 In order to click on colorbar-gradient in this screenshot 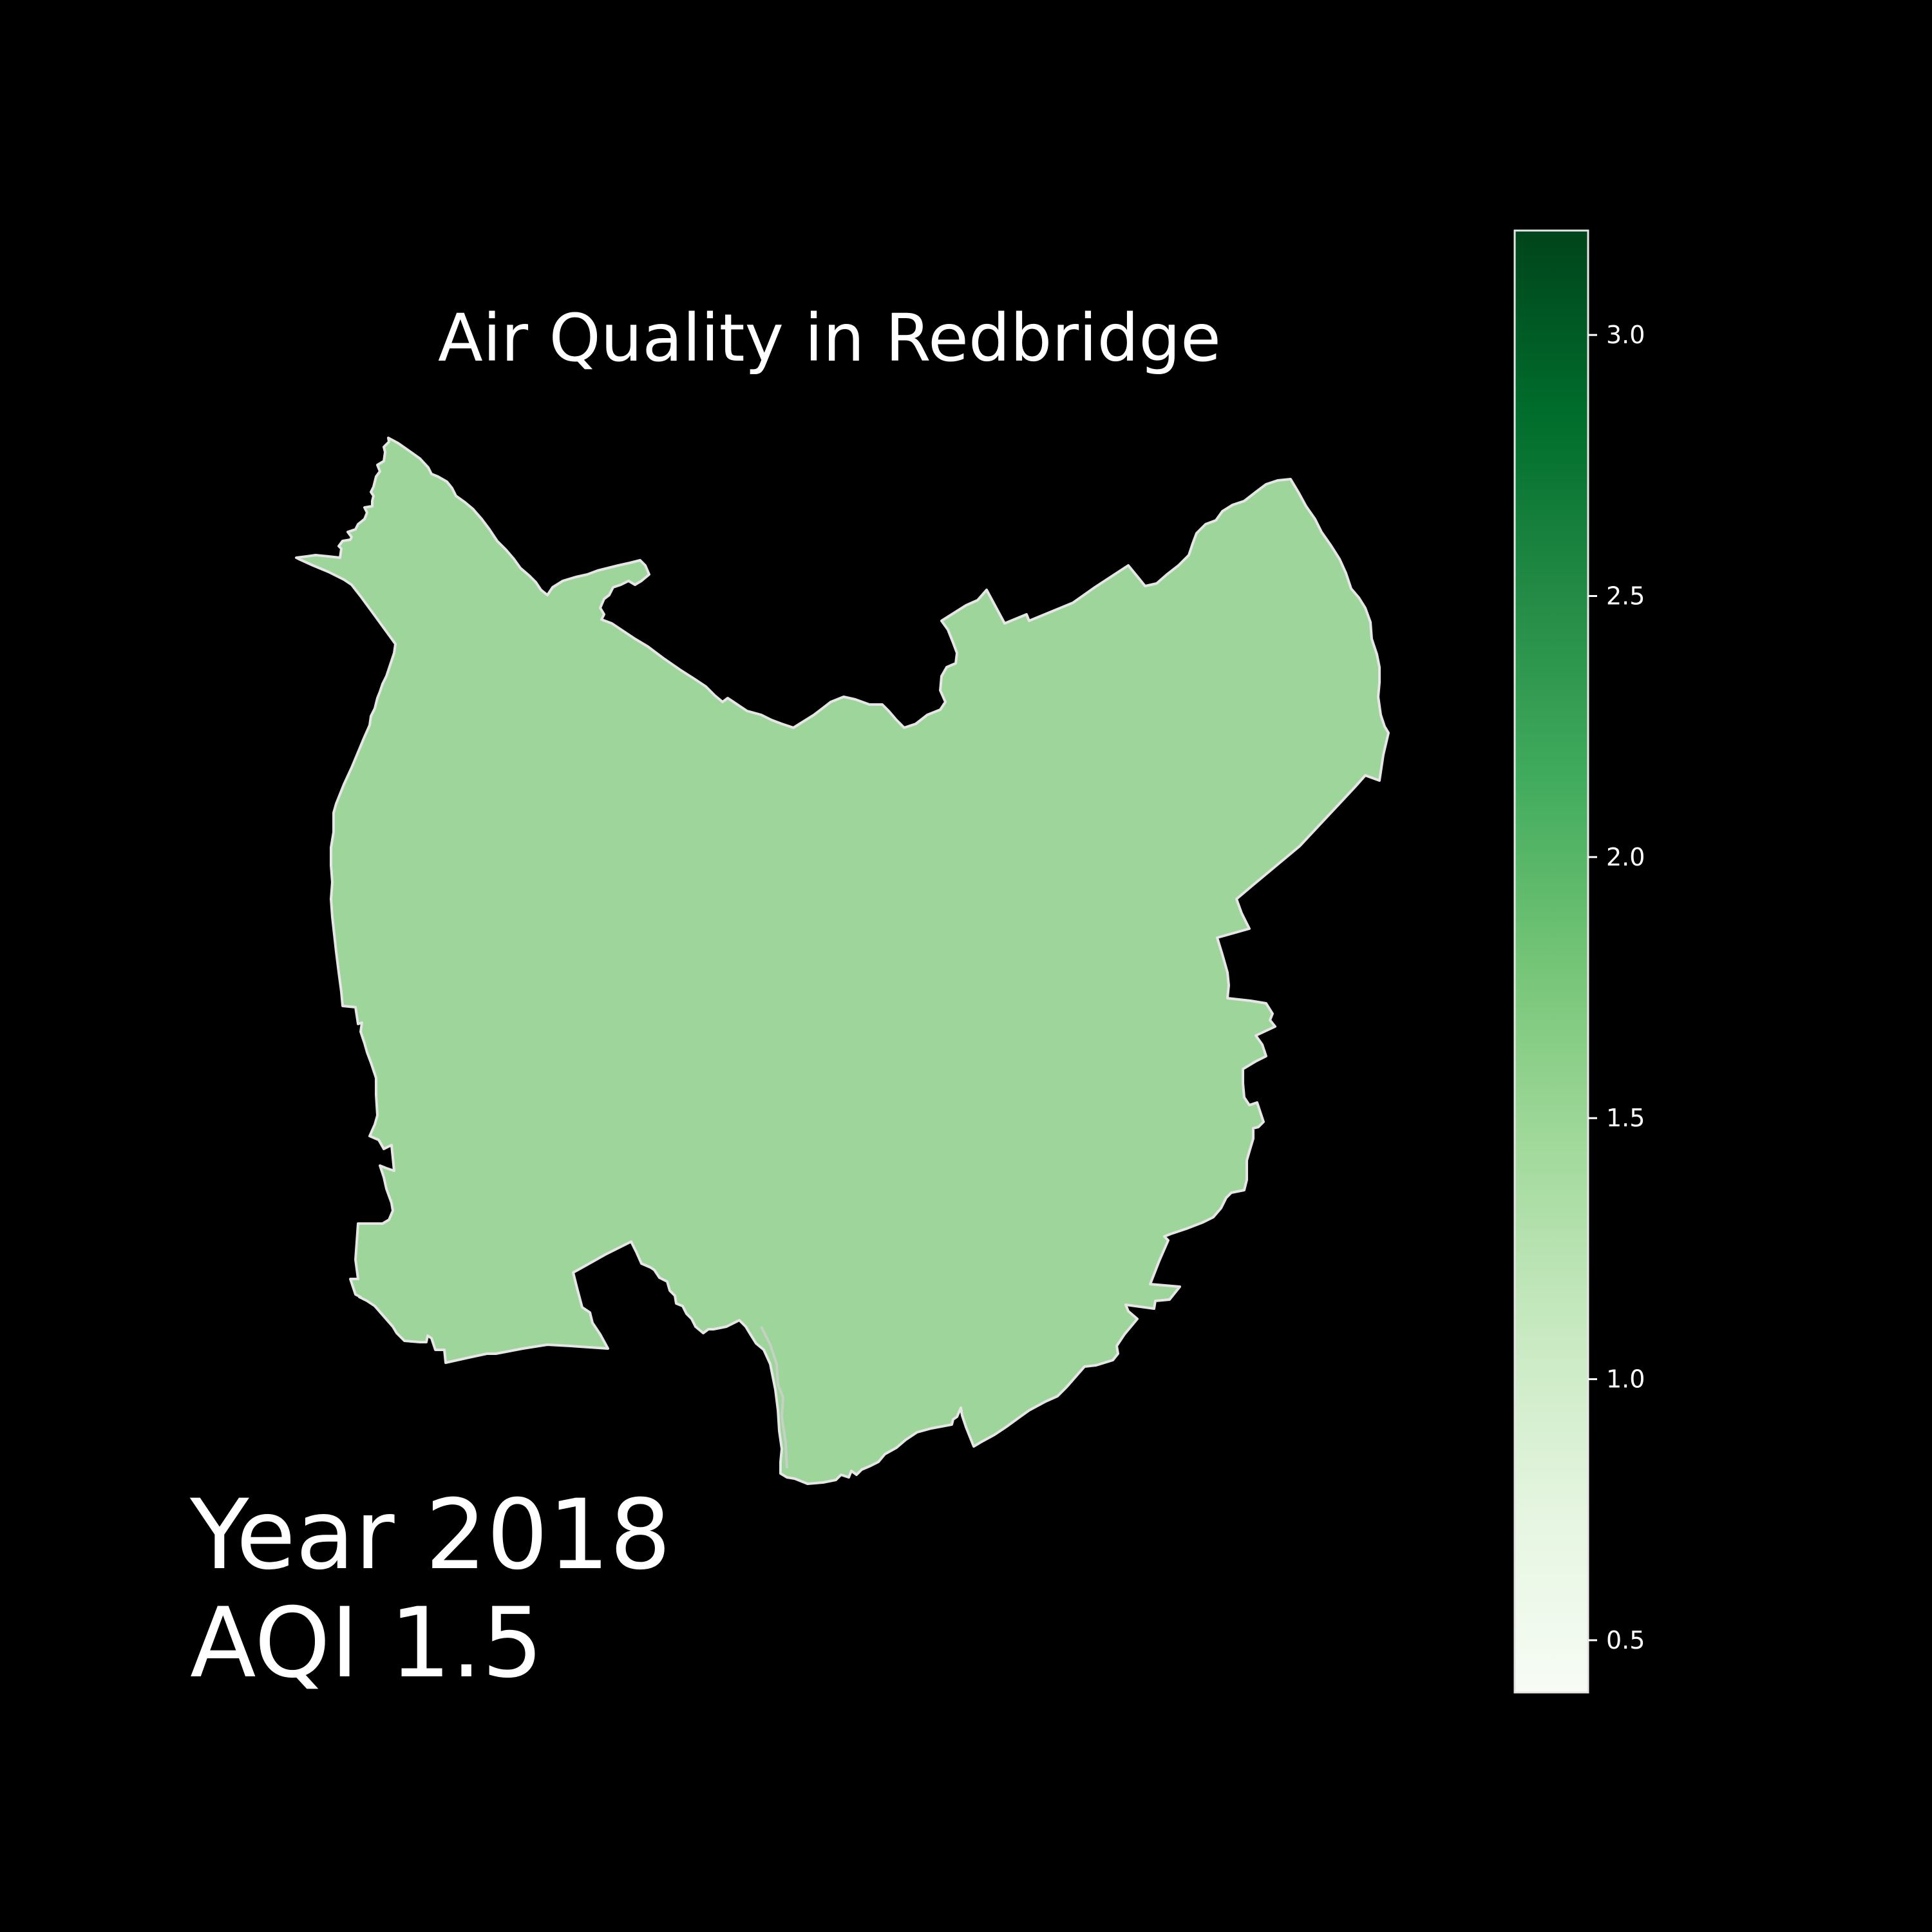, I will do `click(1551, 962)`.